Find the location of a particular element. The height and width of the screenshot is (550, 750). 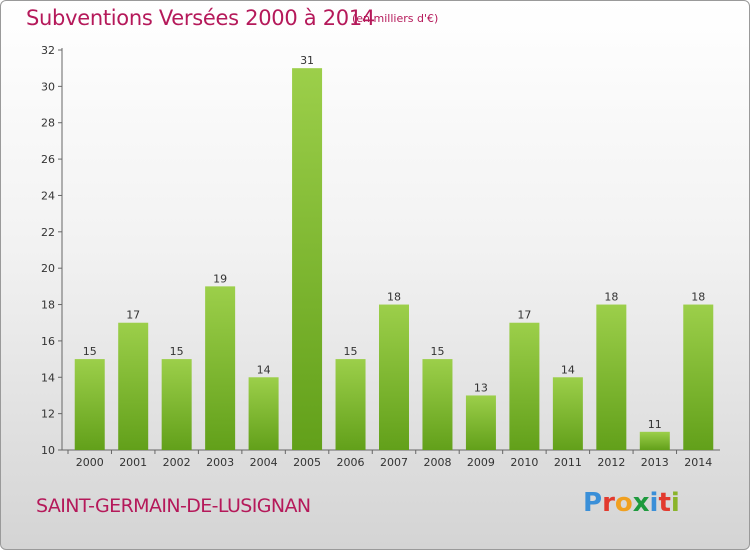

y-tick-label: 26 is located at coordinates (48, 159).